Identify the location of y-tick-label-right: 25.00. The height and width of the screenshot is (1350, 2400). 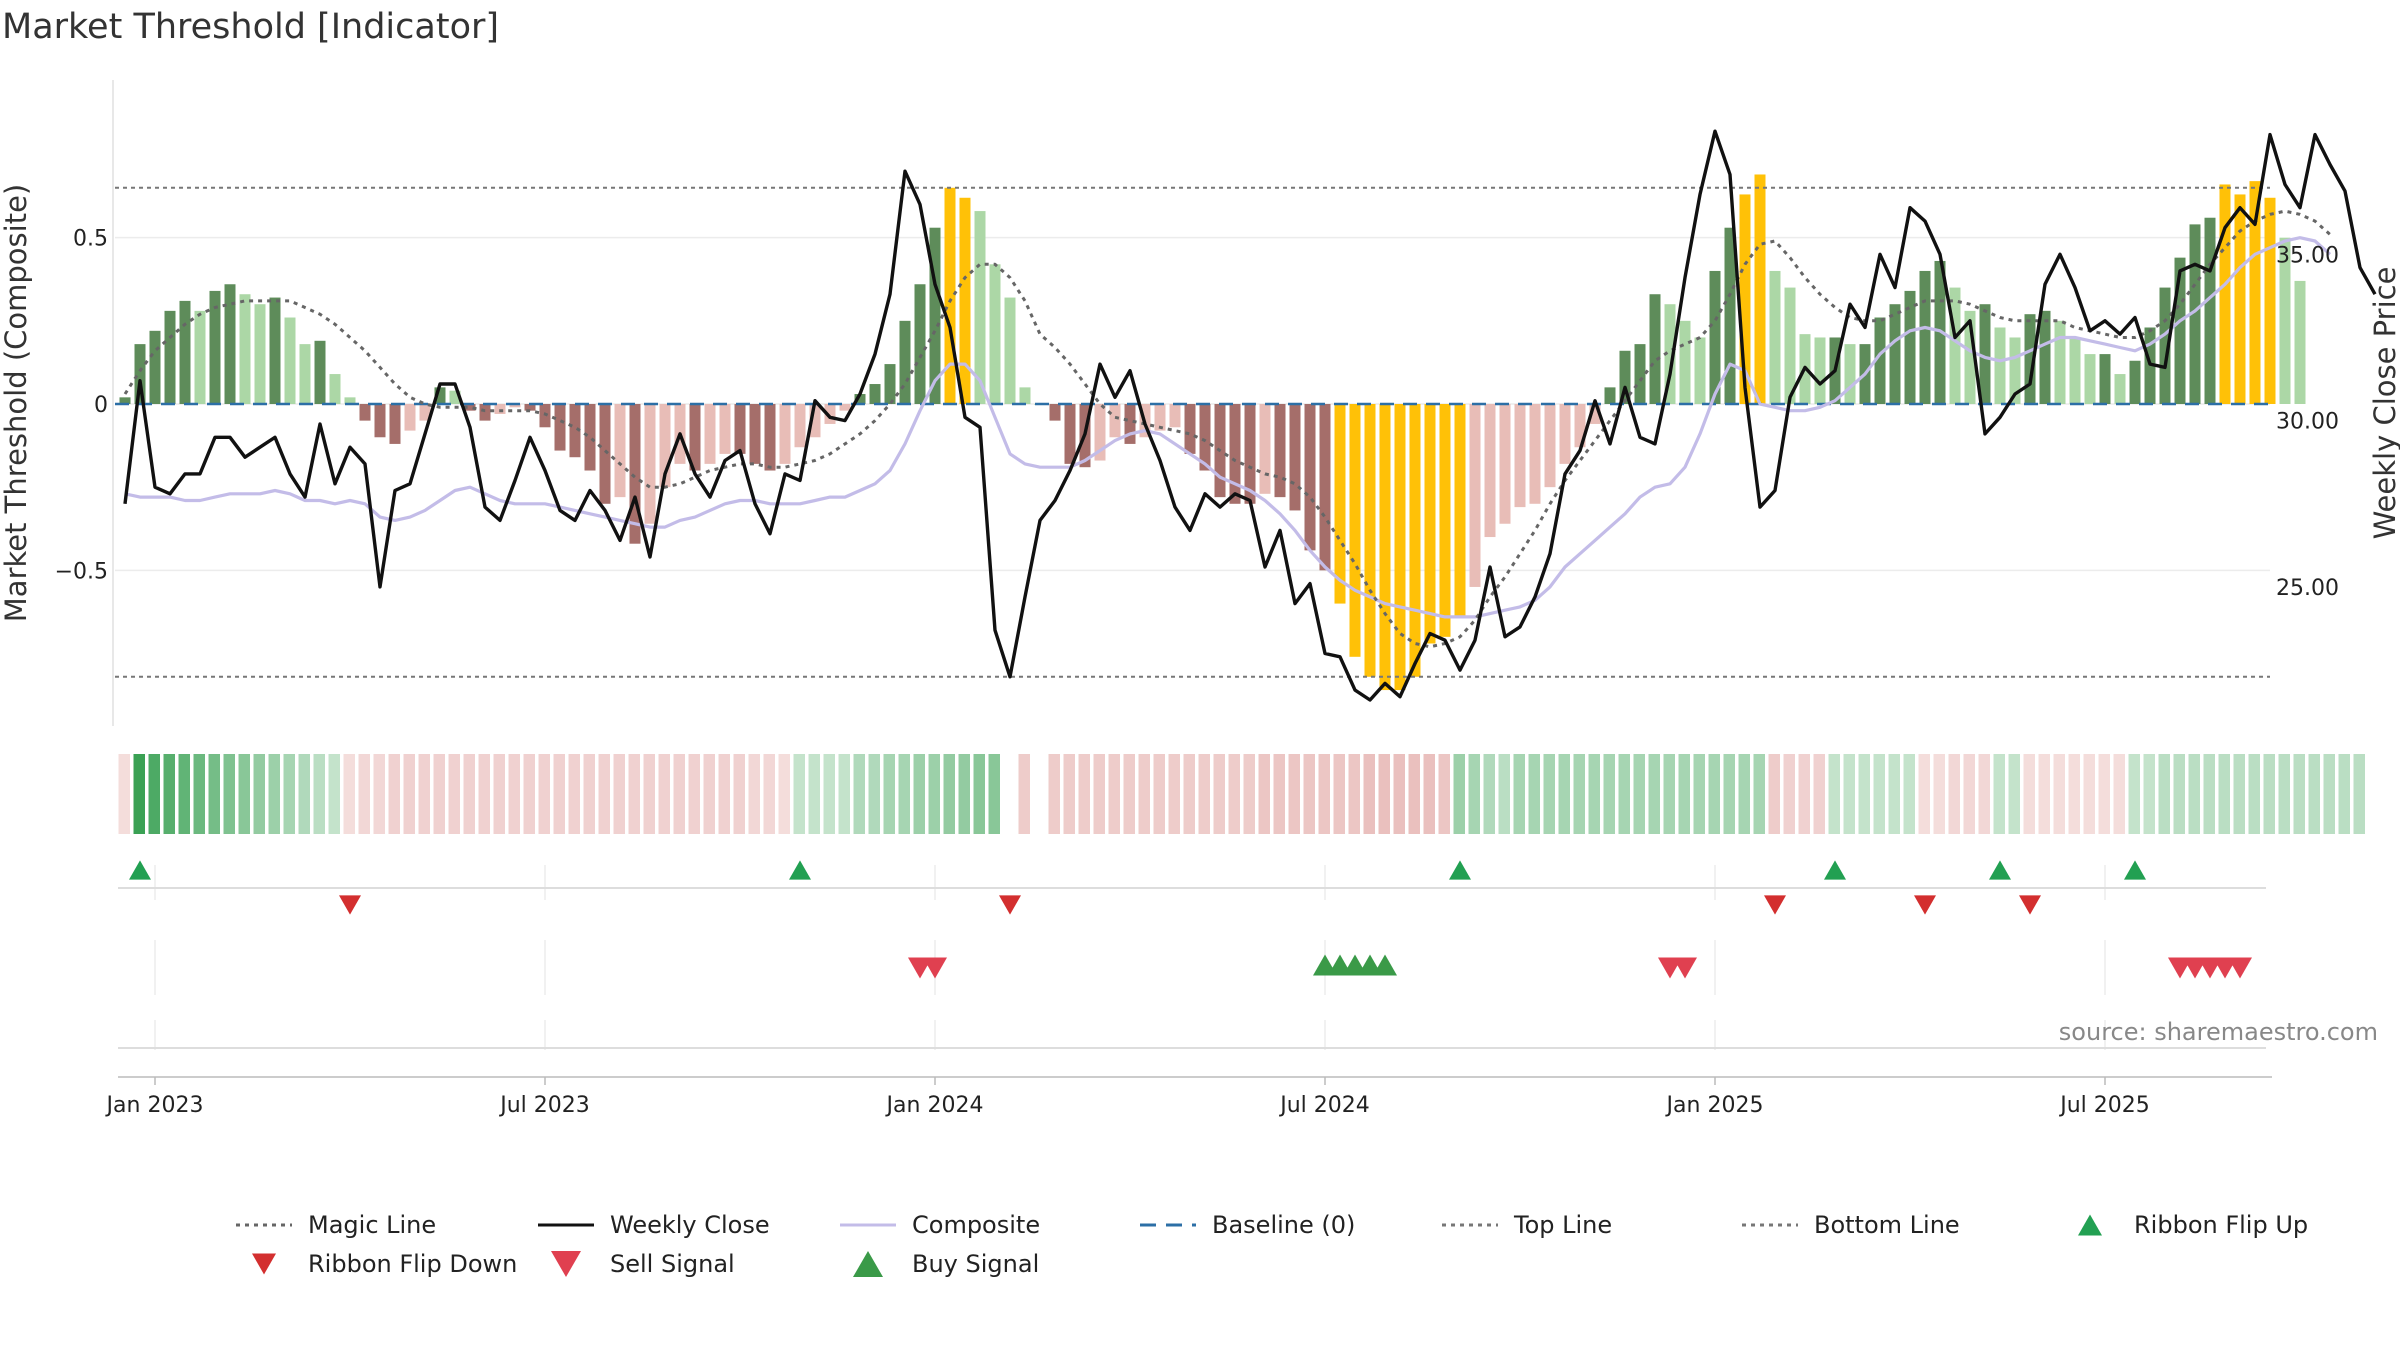
(2307, 588).